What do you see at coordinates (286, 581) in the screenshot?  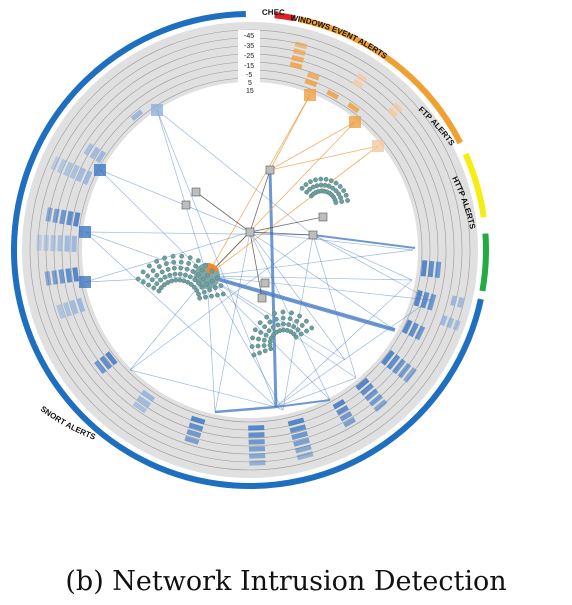 I see `figure-caption: (b) Network Intrusion Detection` at bounding box center [286, 581].